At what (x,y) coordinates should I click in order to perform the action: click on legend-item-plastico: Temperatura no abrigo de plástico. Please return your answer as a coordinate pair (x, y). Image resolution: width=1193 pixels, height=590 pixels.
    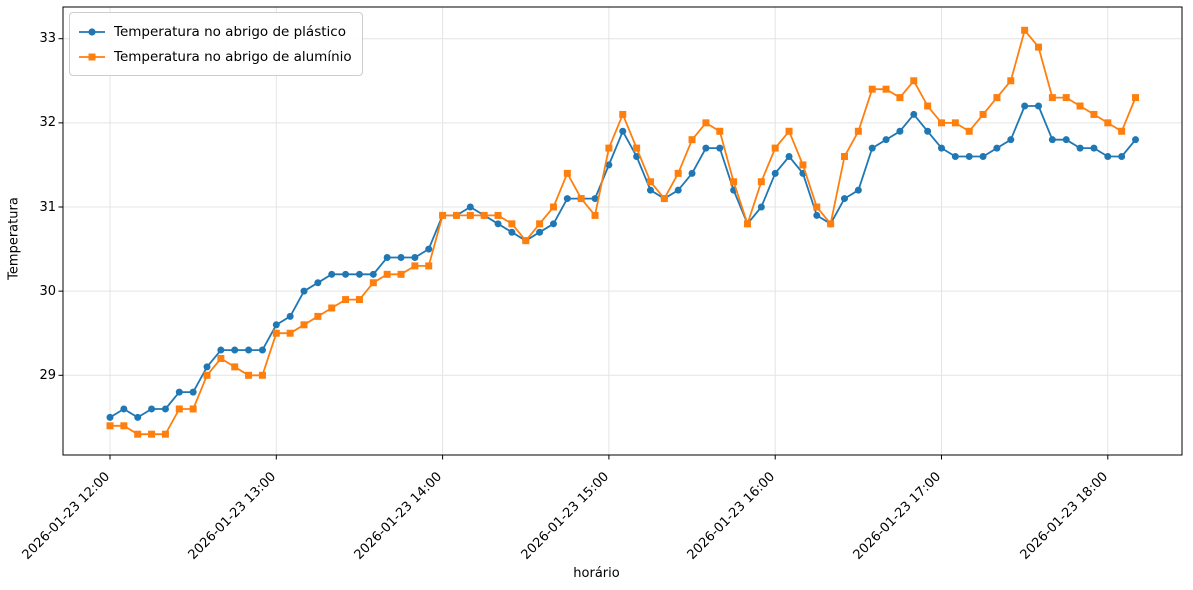
    Looking at the image, I should click on (215, 31).